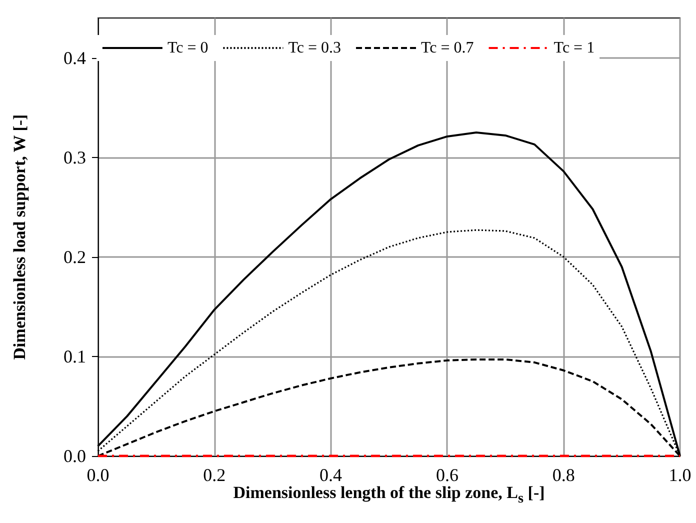  What do you see at coordinates (75, 58) in the screenshot?
I see `y-tick-label: 0.4` at bounding box center [75, 58].